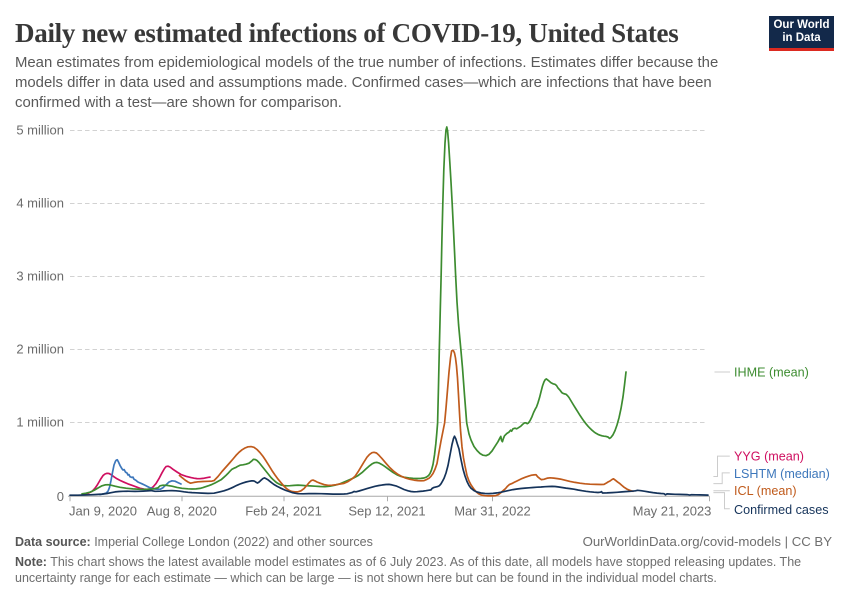 Image resolution: width=850 pixels, height=600 pixels. Describe the element at coordinates (40, 130) in the screenshot. I see `svg-text: 5 million` at that location.